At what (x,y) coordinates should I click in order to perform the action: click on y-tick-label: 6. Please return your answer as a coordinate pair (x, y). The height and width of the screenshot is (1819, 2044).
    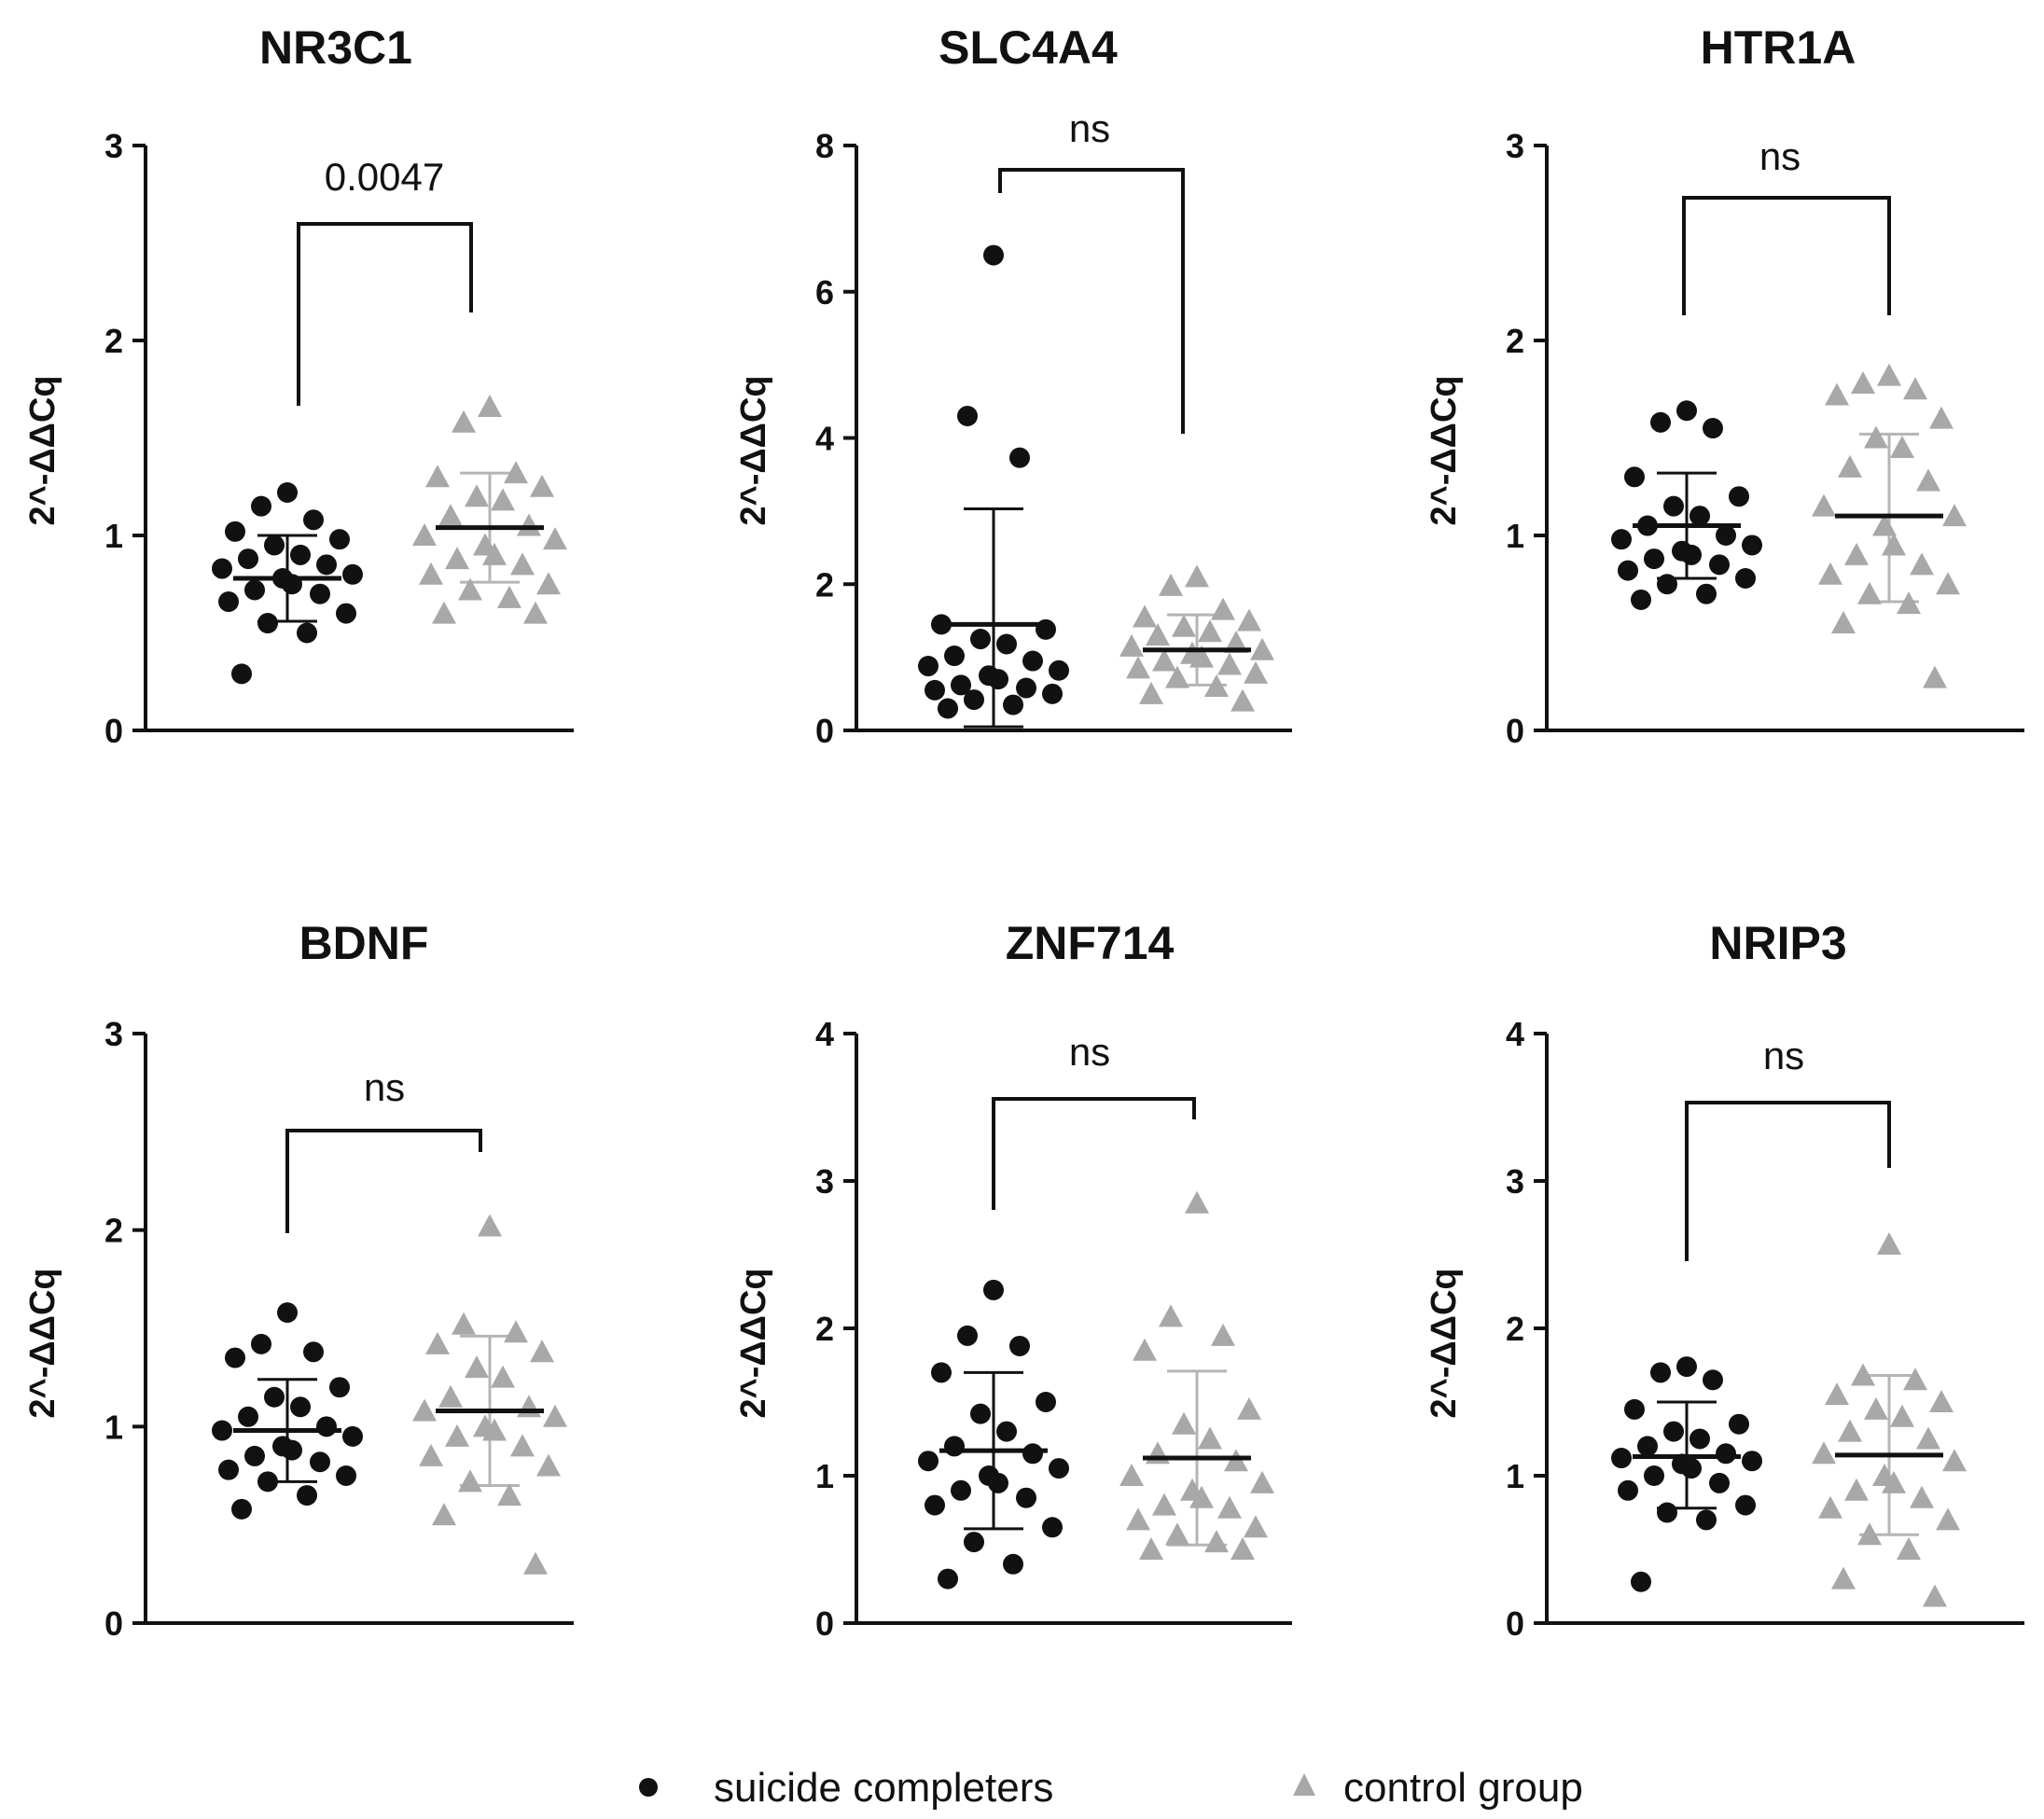
    Looking at the image, I should click on (824, 292).